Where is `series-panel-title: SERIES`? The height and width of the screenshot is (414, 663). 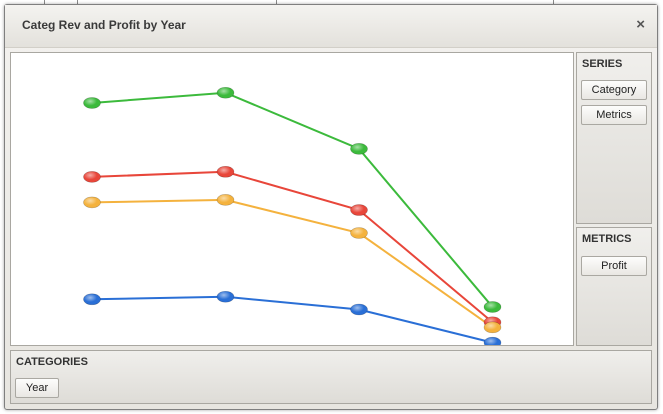 series-panel-title: SERIES is located at coordinates (602, 64).